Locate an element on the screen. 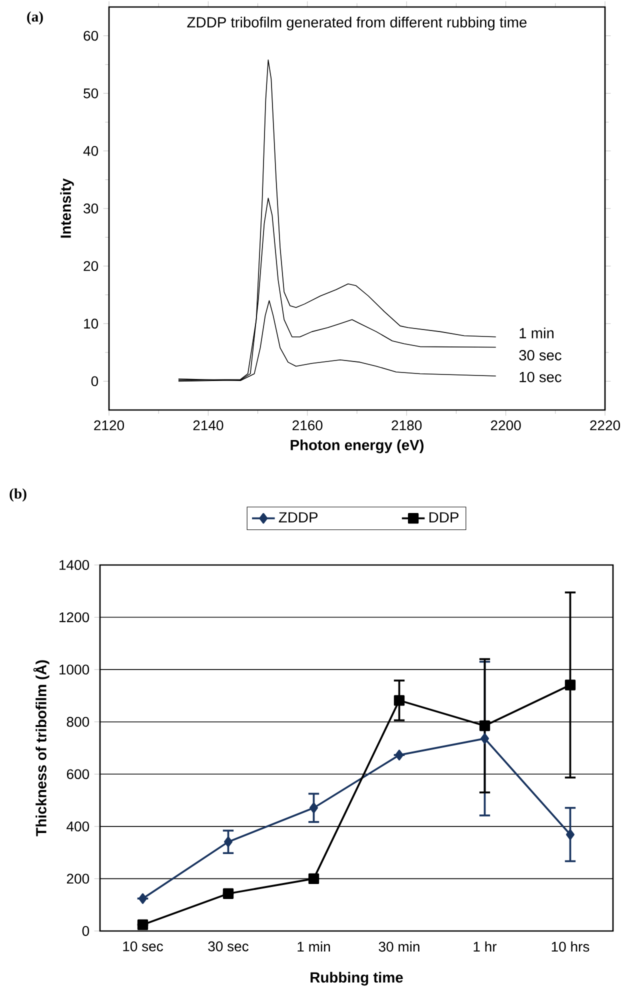  x-tick-label: 1 hr is located at coordinates (485, 946).